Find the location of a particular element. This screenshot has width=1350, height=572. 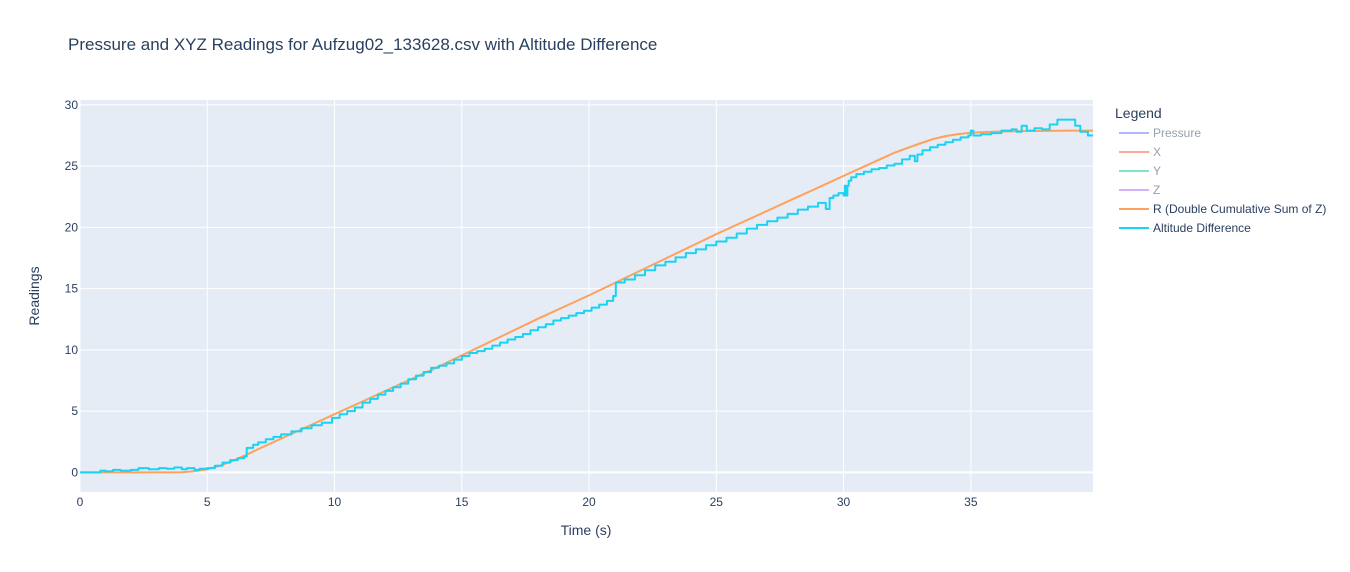

x-tick-label: 35 is located at coordinates (971, 502).